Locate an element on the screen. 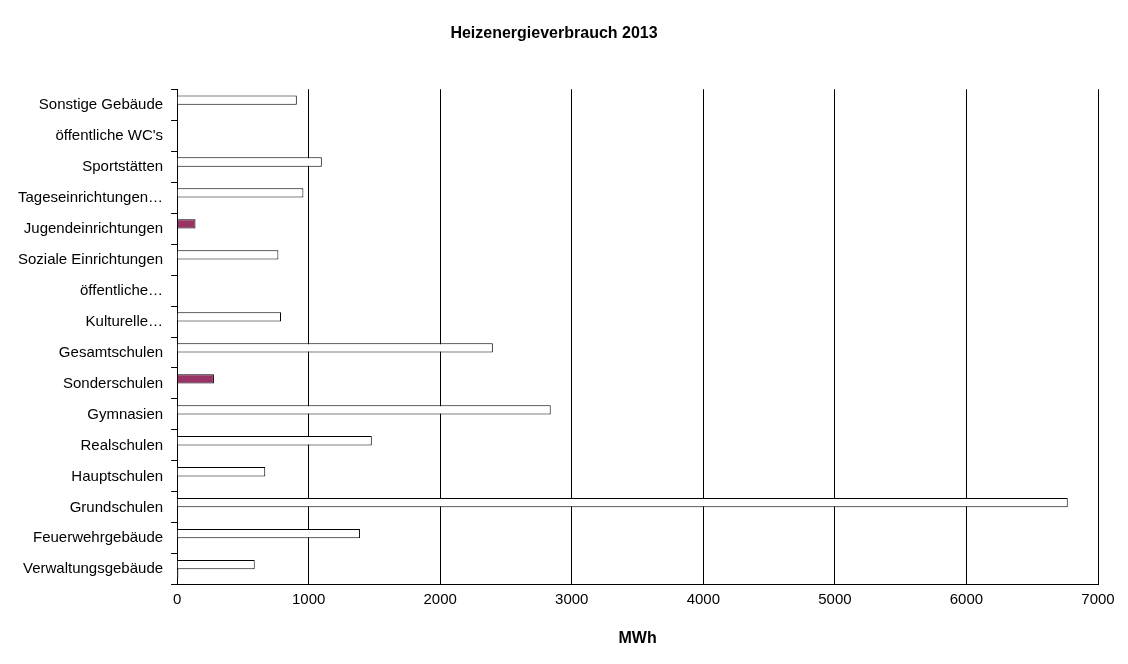 Image resolution: width=1128 pixels, height=664 pixels. chart-title: Heizenergieverbrauch 2013 is located at coordinates (554, 33).